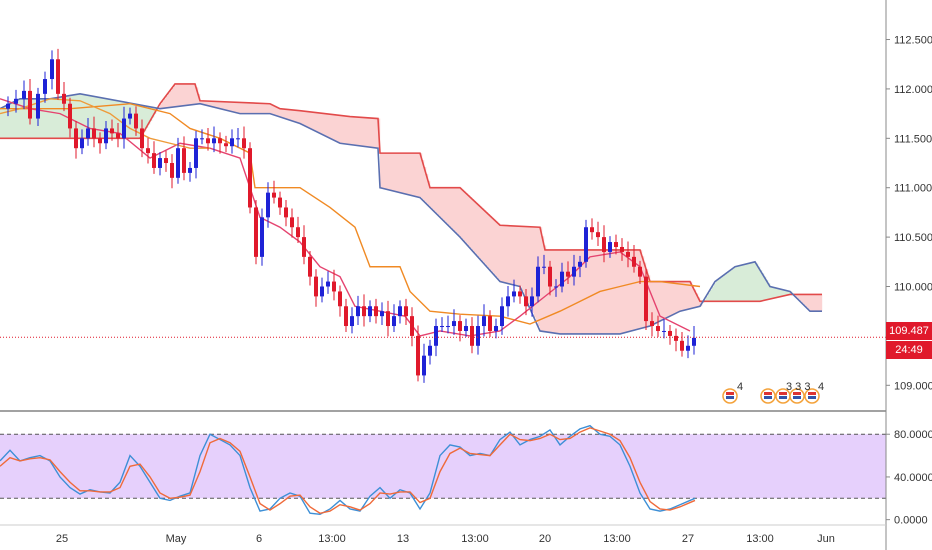 Image resolution: width=932 pixels, height=550 pixels. I want to click on time-axis-label: 6, so click(259, 539).